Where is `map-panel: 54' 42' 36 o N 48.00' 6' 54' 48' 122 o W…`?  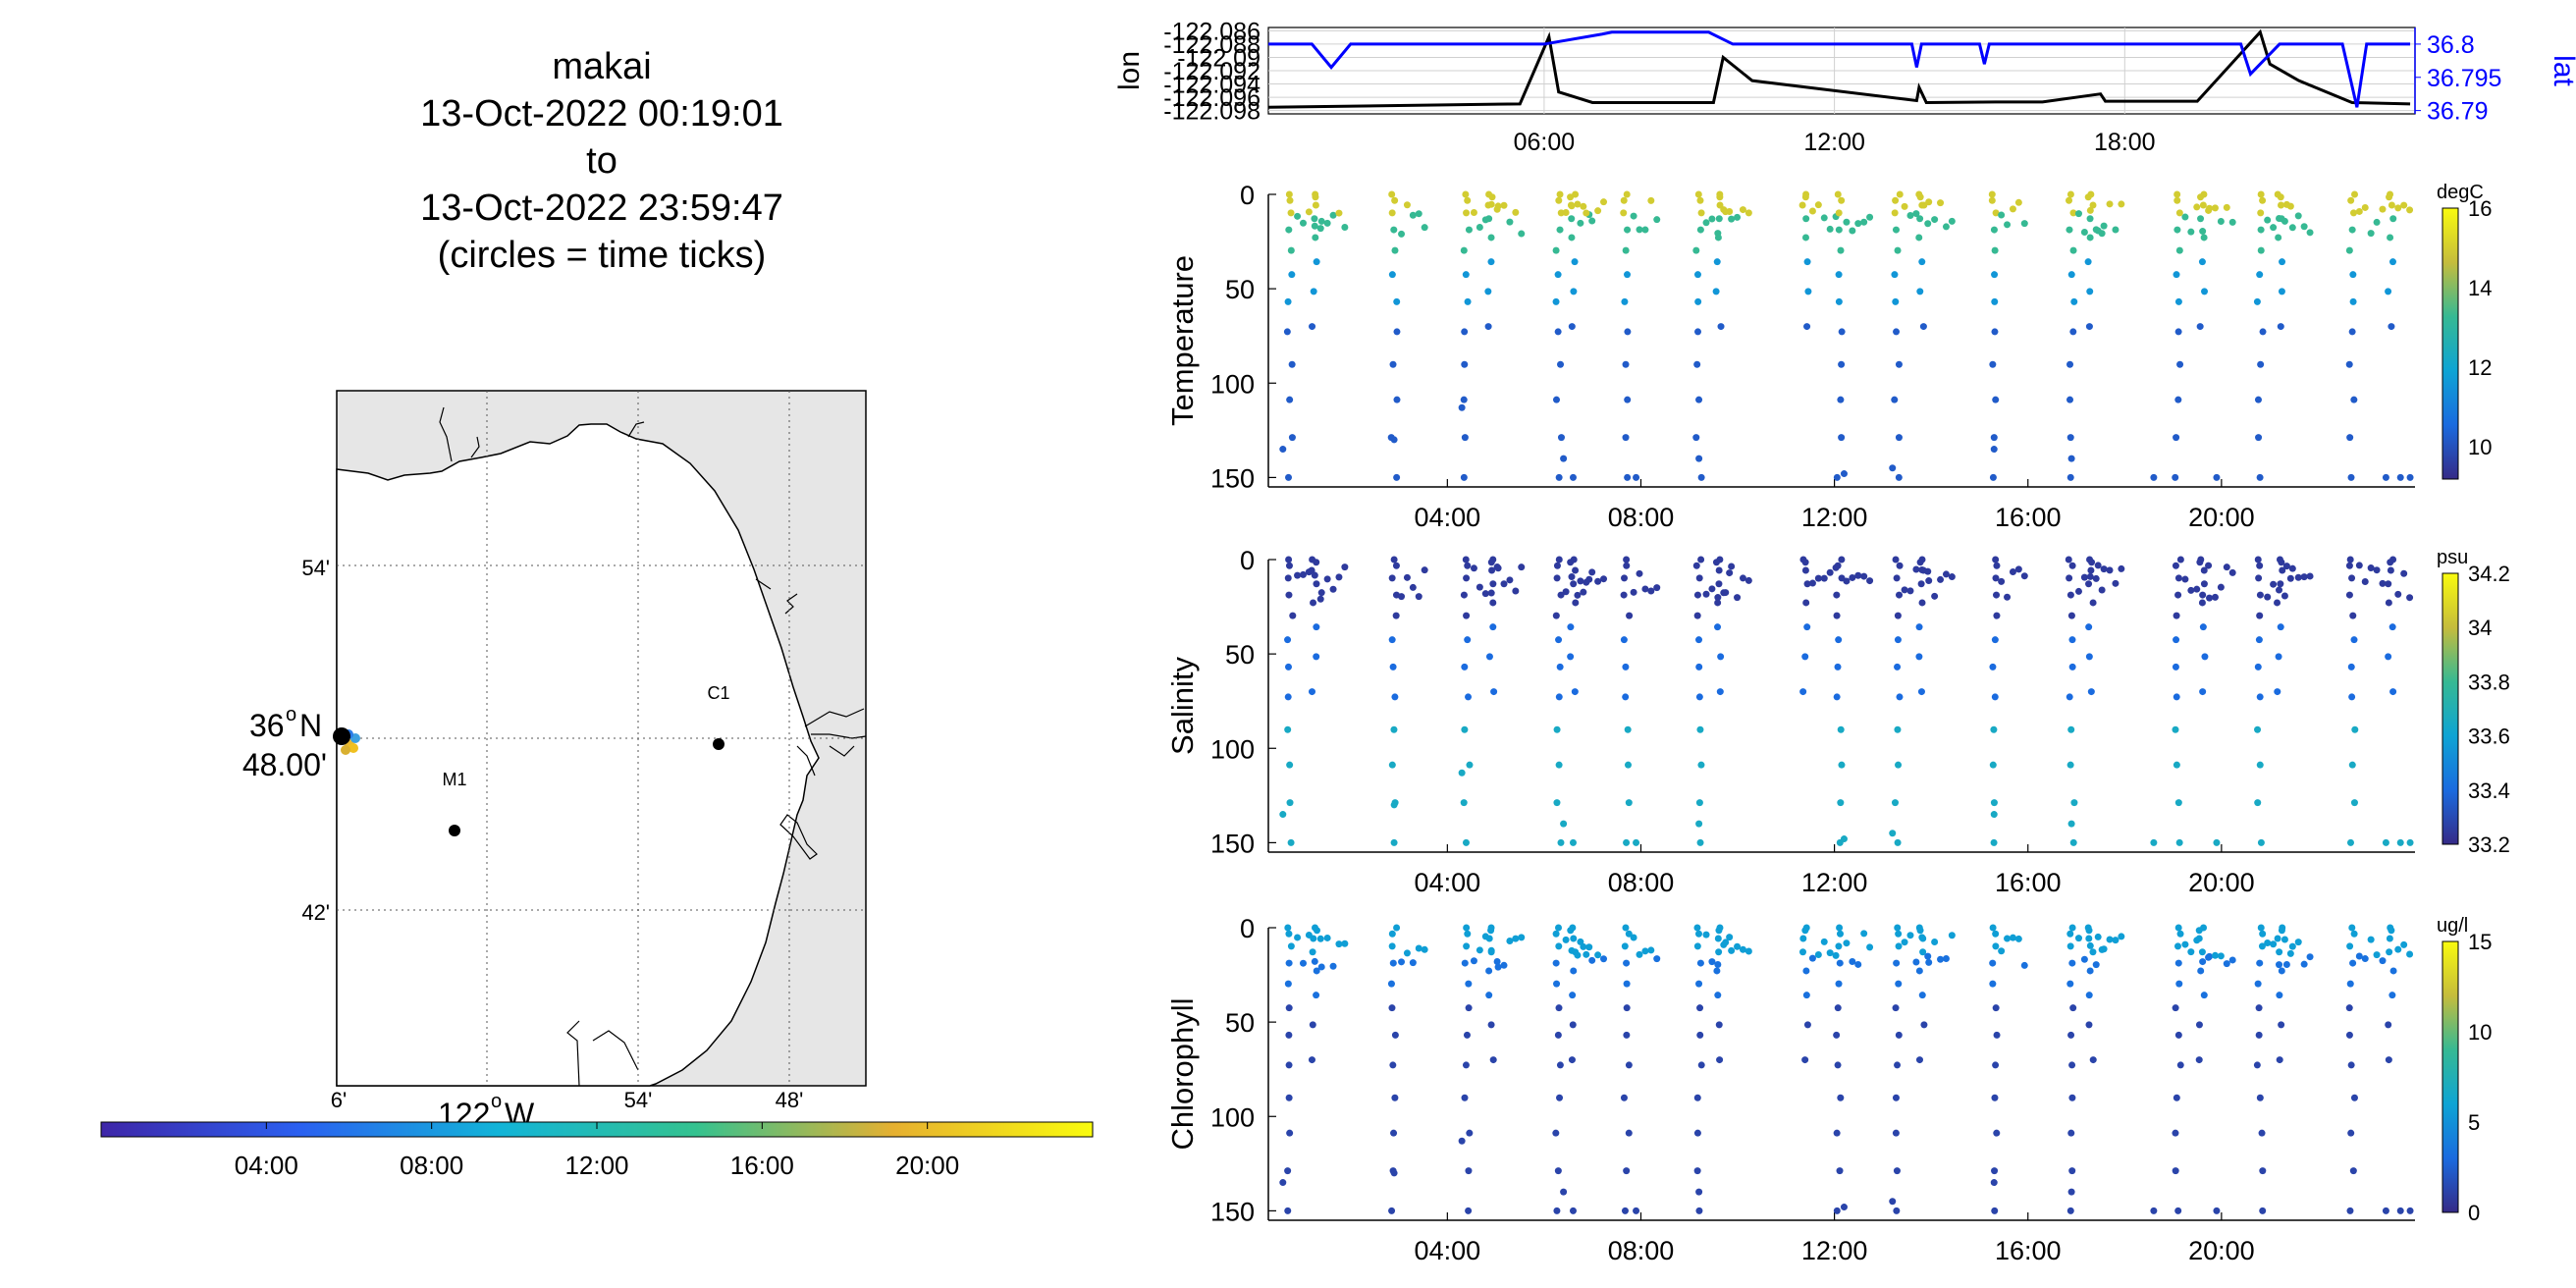
map-panel: 54' 42' 36 o N 48.00' 6' 54' 48' 122 o W… is located at coordinates (554, 761).